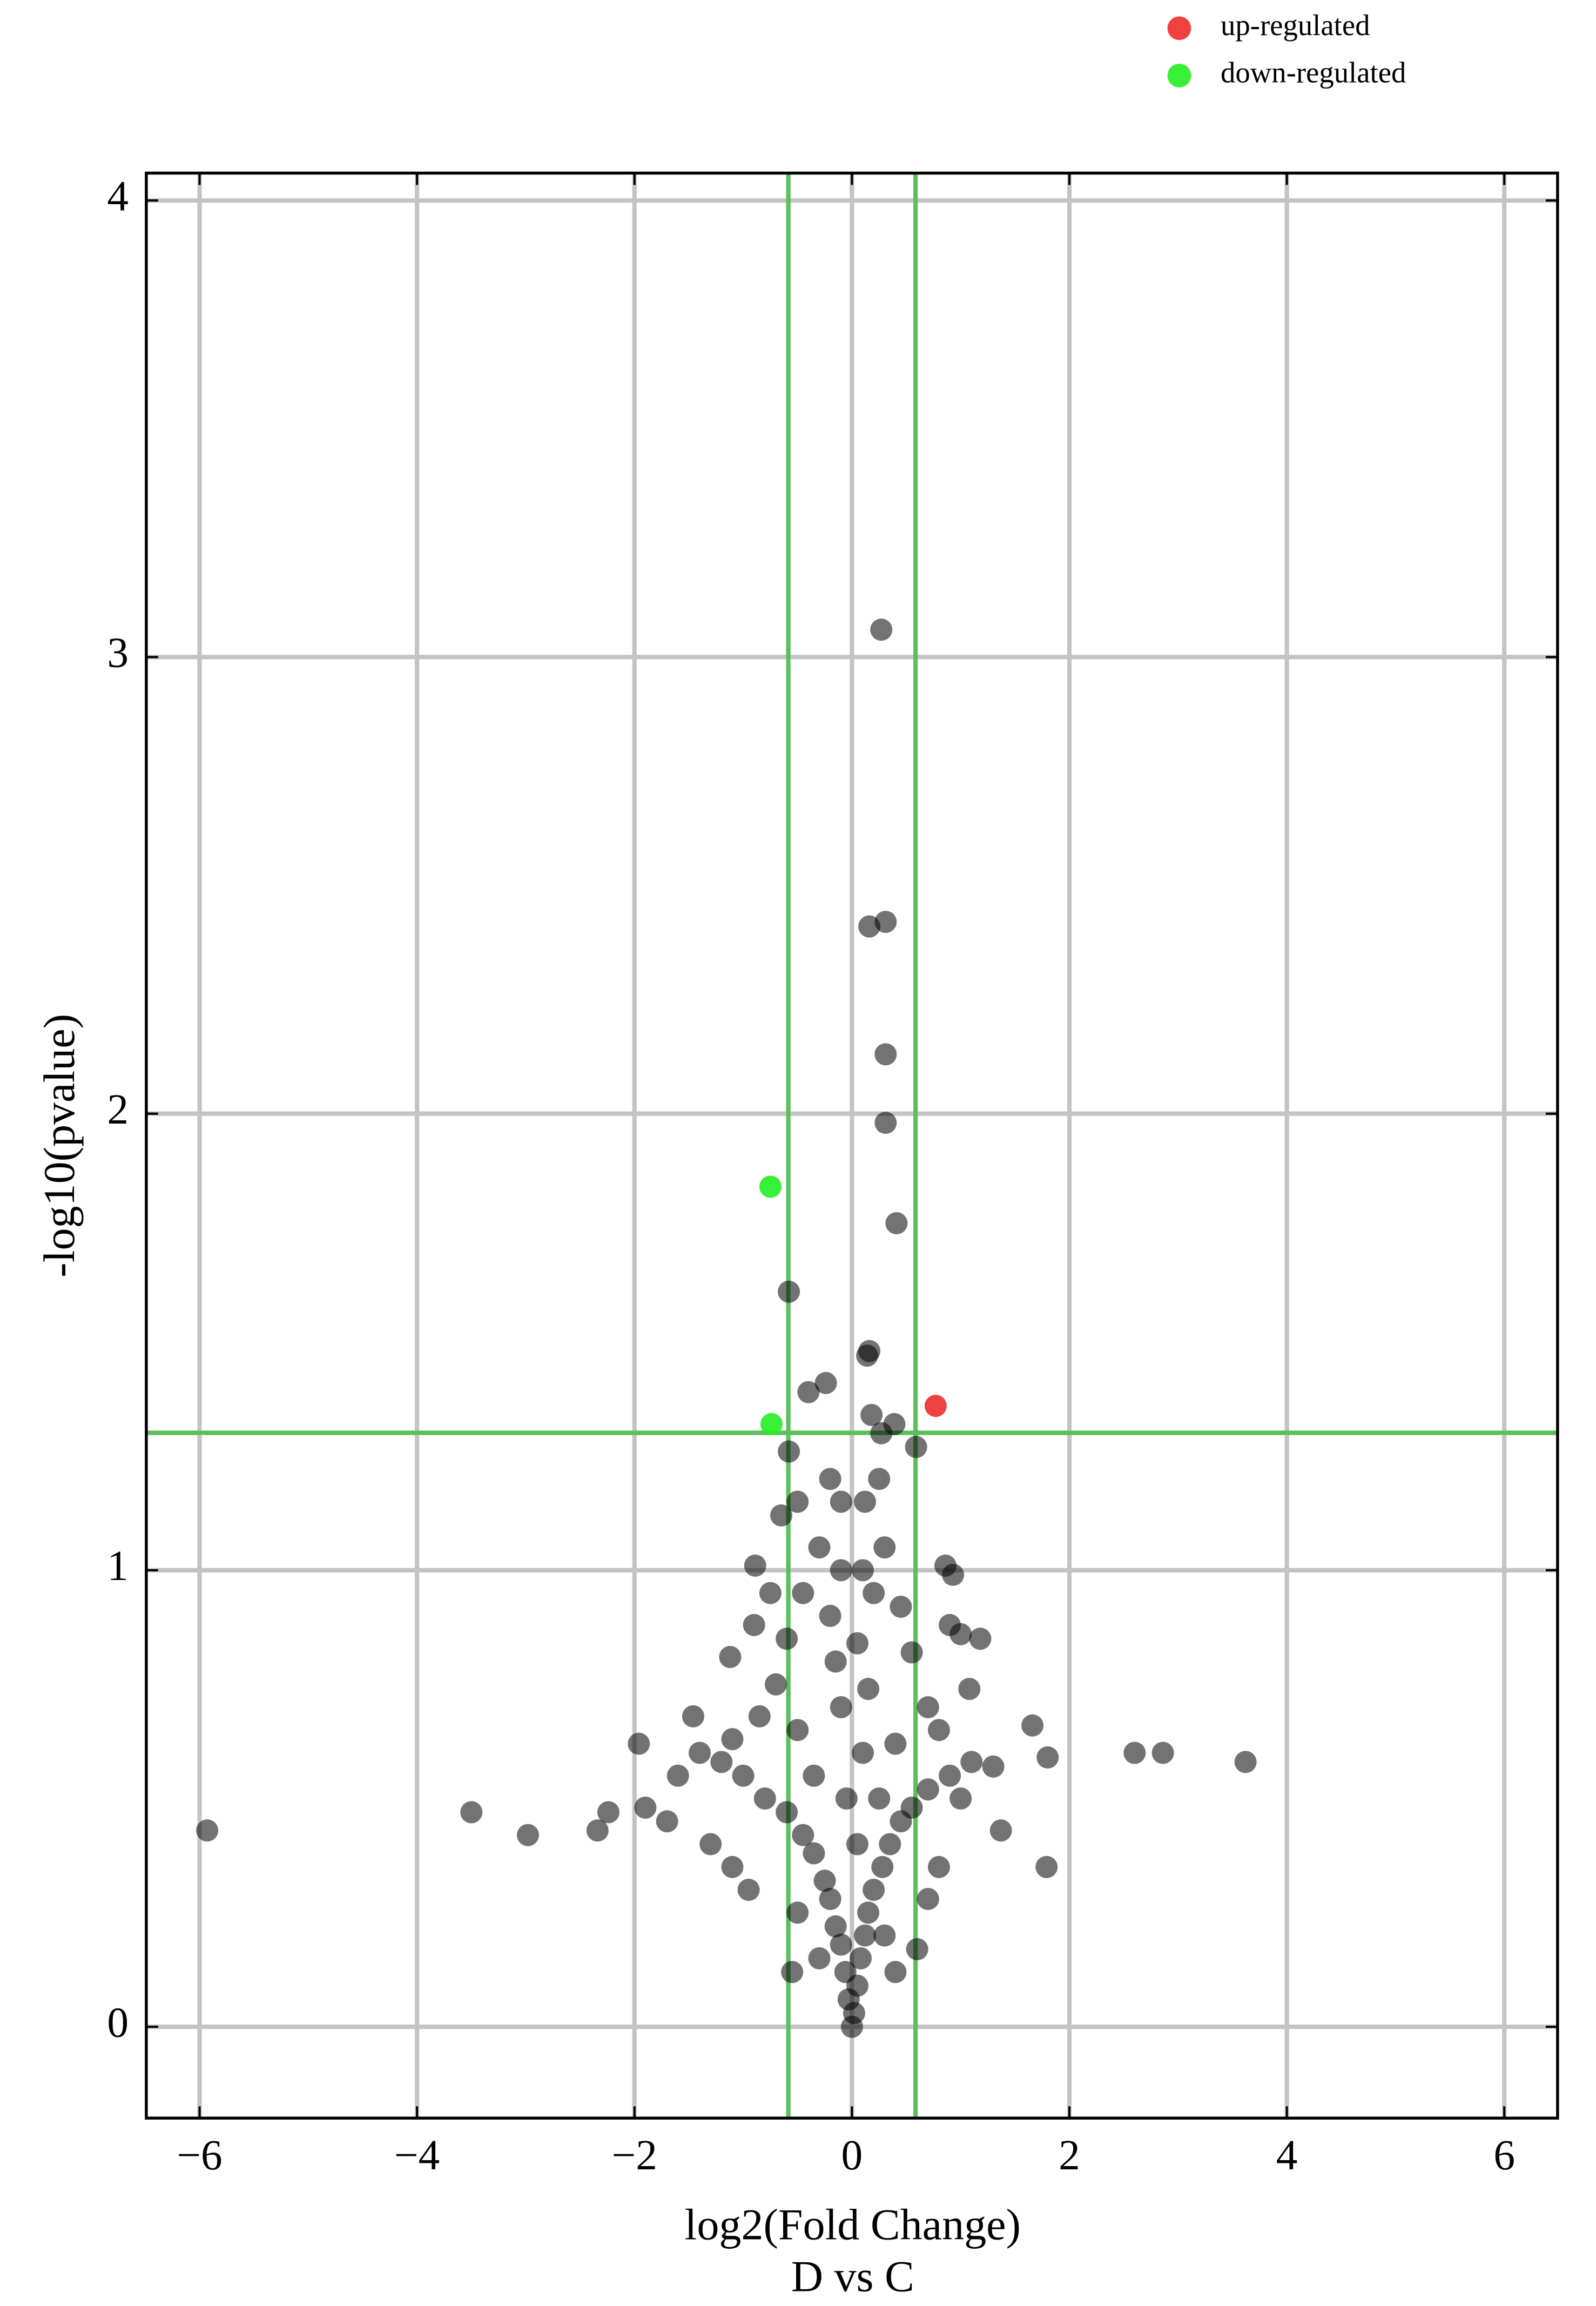 The height and width of the screenshot is (2306, 1596). I want to click on y-tick-label: 4, so click(118, 196).